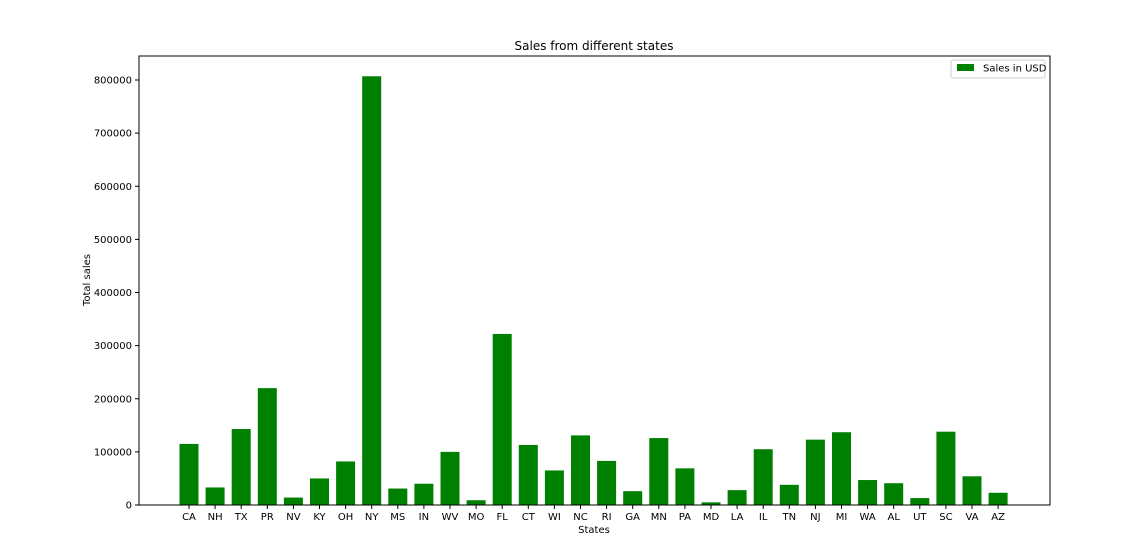  I want to click on bar-pa, so click(685, 486).